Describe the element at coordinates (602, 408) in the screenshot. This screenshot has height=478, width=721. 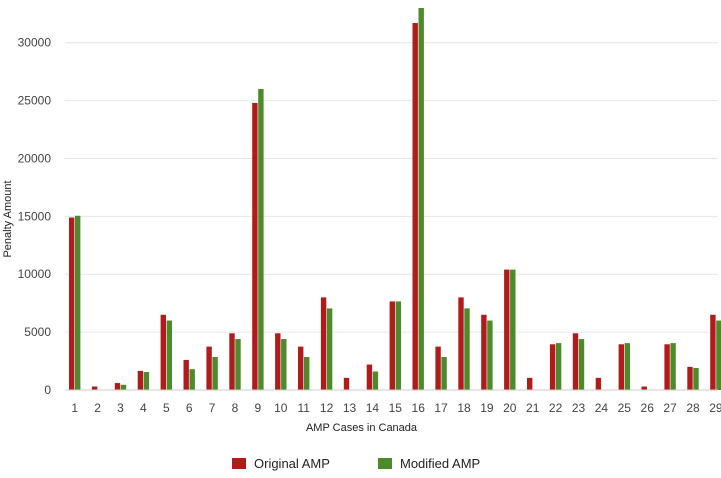
I see `x-tick-label: 24` at that location.